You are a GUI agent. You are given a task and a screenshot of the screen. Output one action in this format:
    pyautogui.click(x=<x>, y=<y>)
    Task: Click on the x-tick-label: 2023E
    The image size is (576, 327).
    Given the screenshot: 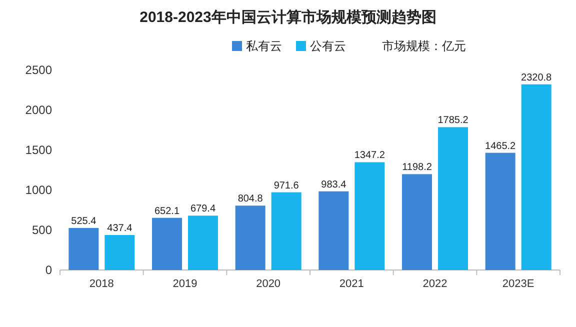 What is the action you would take?
    pyautogui.click(x=518, y=284)
    